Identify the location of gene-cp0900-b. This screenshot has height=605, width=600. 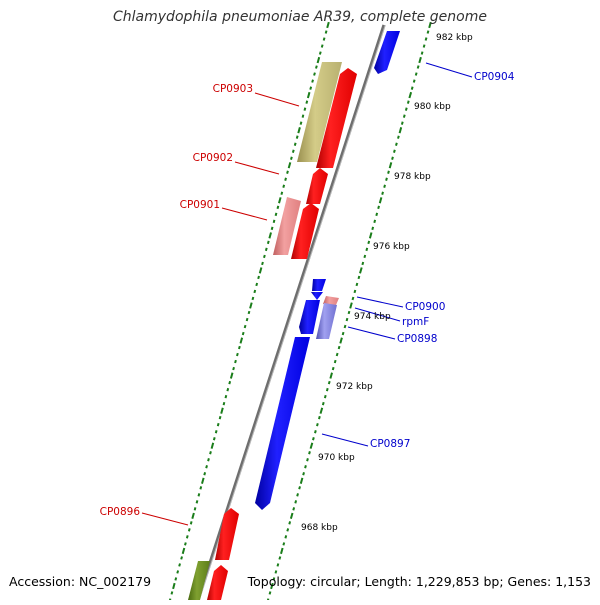
(317, 296).